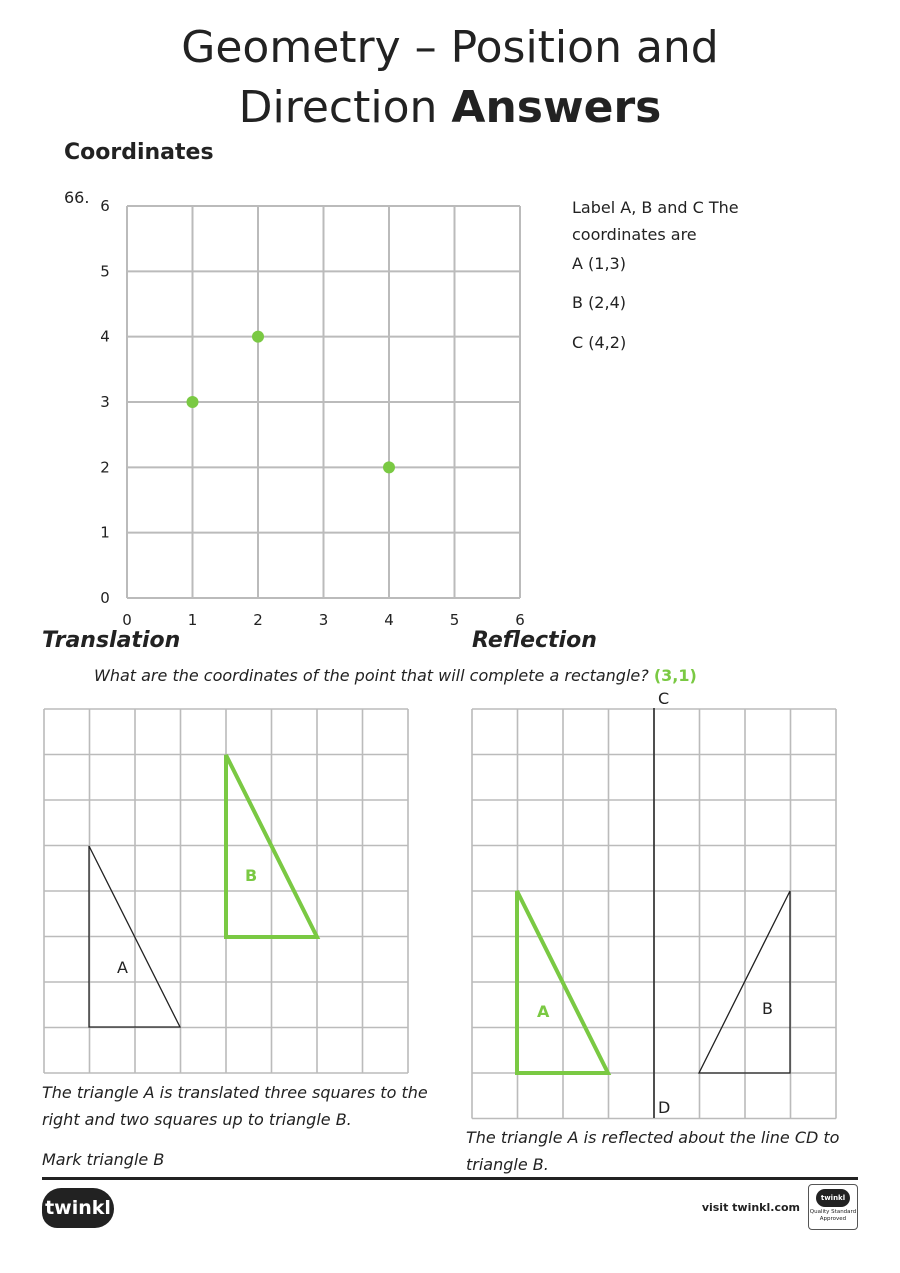 The width and height of the screenshot is (900, 1273). Describe the element at coordinates (272, 846) in the screenshot. I see `triangle-b-translation` at that location.